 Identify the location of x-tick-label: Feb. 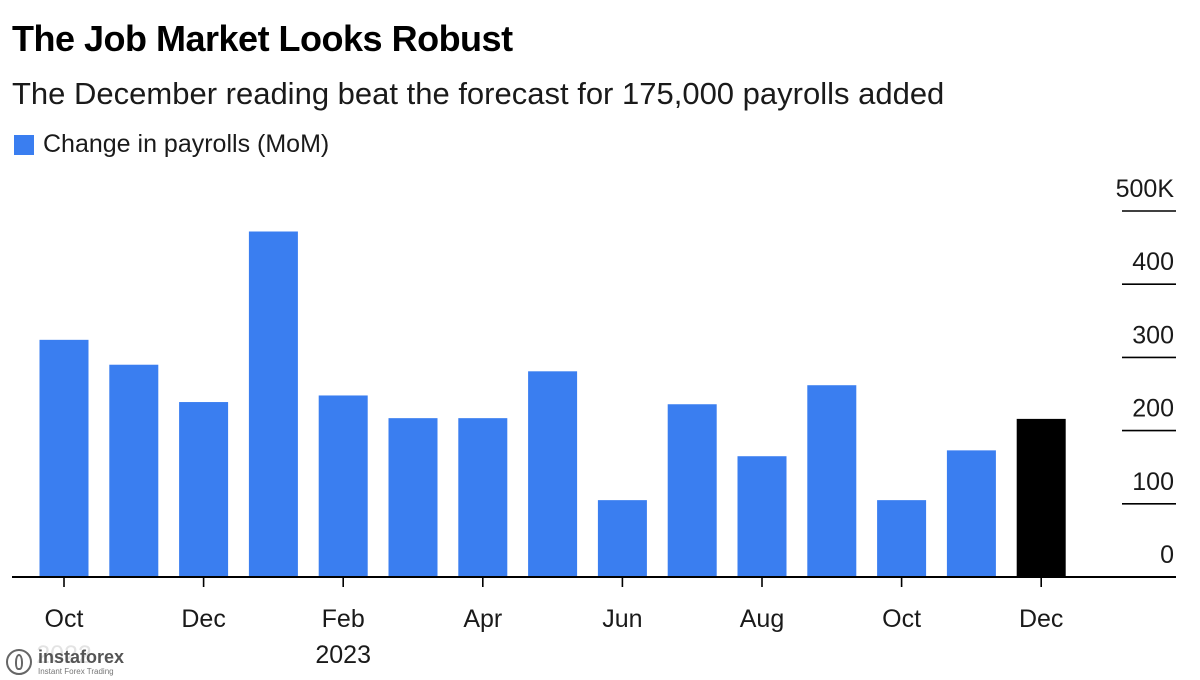
(343, 619).